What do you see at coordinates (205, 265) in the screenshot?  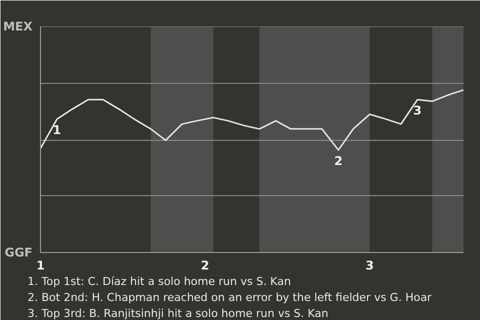 I see `x-tick-label: 2` at bounding box center [205, 265].